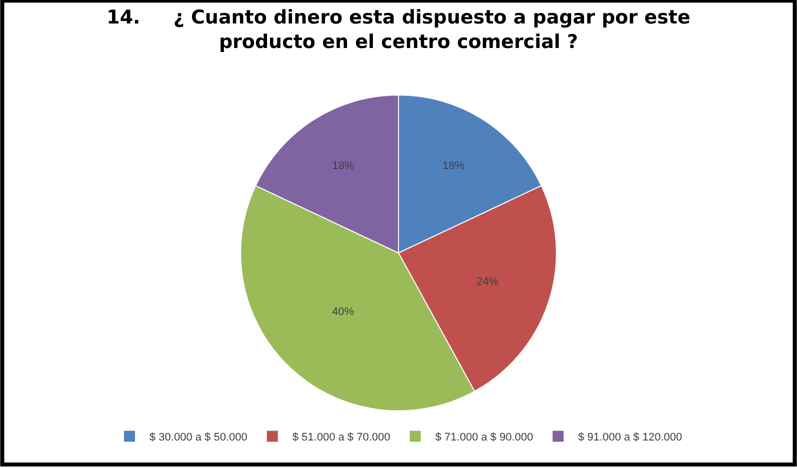 The image size is (797, 468). I want to click on legend-label: $ 91.000 a $ 120.000, so click(630, 438).